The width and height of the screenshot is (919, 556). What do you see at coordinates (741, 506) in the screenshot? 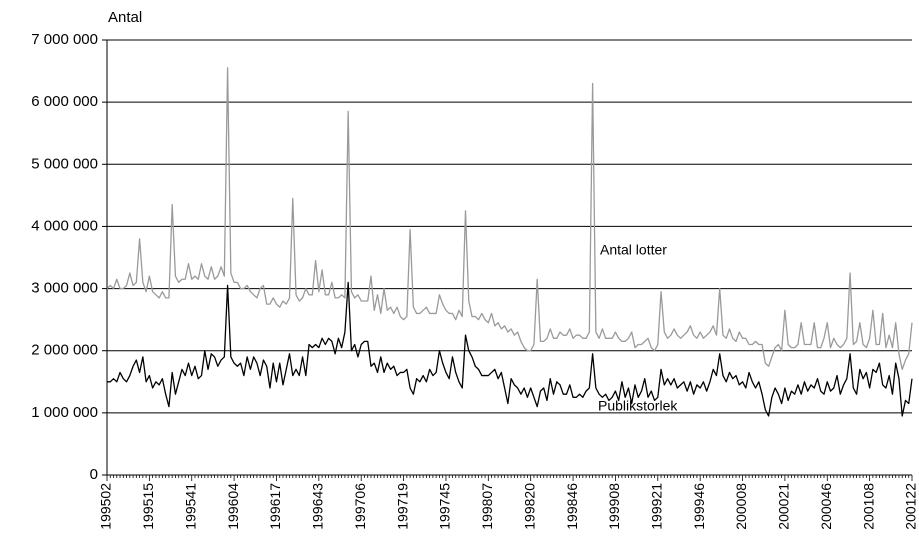
I see `x-tick-label: 200008` at bounding box center [741, 506].